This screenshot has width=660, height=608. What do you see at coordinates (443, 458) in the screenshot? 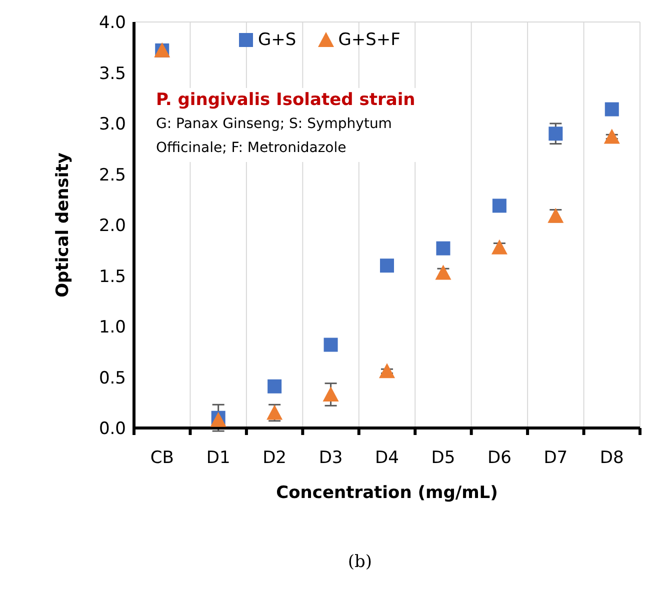
I see `x-tick-label: D5` at bounding box center [443, 458].